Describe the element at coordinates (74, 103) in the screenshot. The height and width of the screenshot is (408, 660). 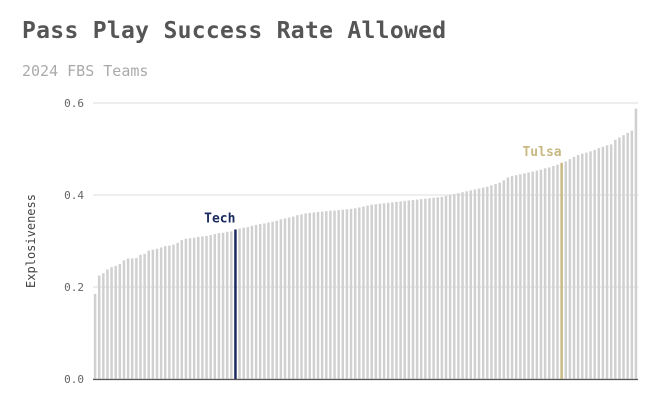
I see `y-tick-label: 0.6` at that location.